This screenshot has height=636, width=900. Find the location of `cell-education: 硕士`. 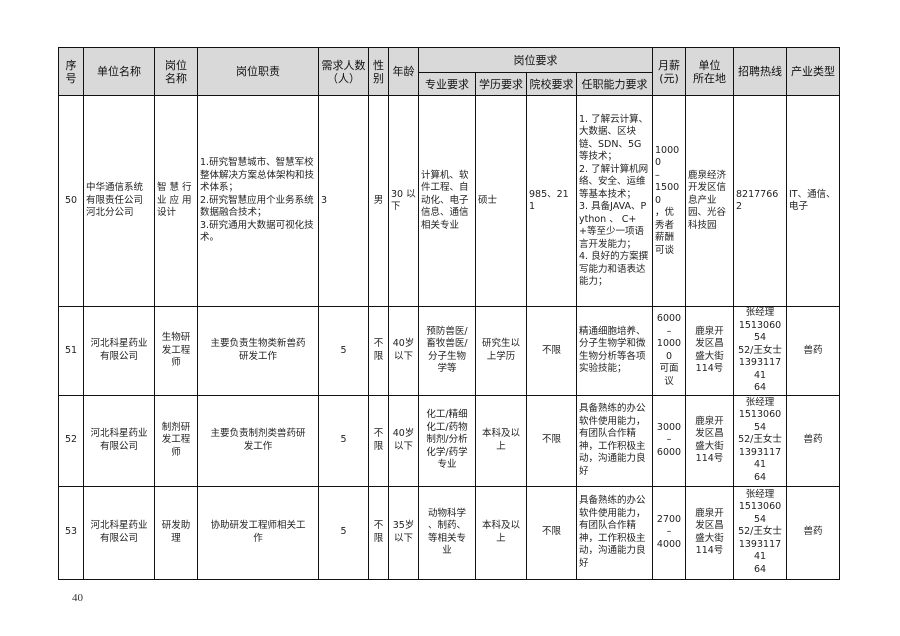

cell-education: 硕士 is located at coordinates (501, 201).